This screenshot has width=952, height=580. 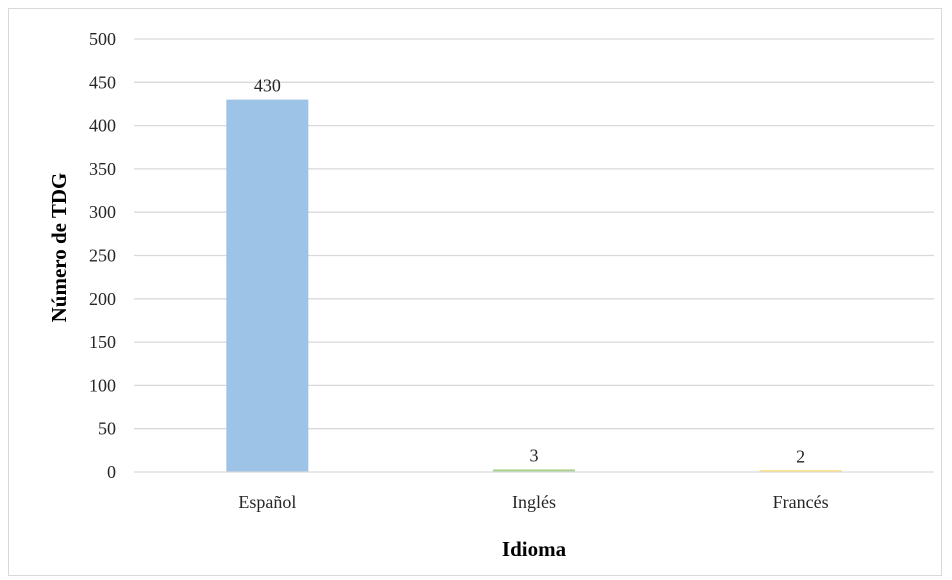 What do you see at coordinates (102, 39) in the screenshot?
I see `y-tick-label: 500` at bounding box center [102, 39].